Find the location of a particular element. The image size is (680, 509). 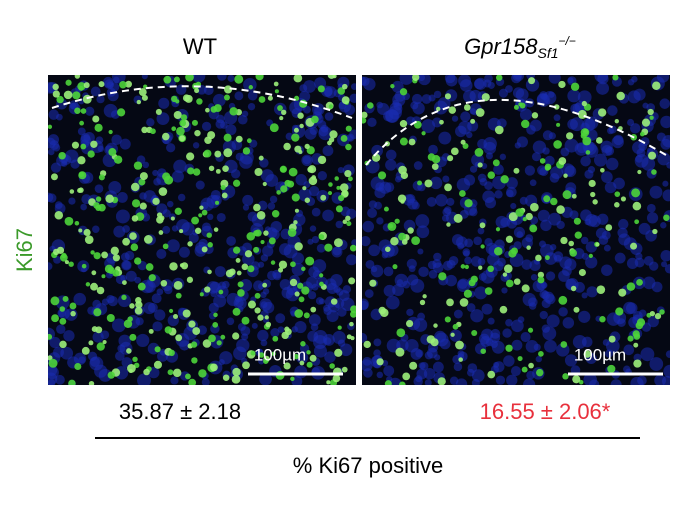

superscript: −/− is located at coordinates (567, 41).